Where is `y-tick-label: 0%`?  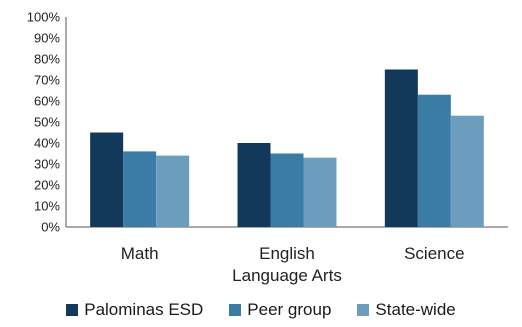
y-tick-label: 0% is located at coordinates (50, 227).